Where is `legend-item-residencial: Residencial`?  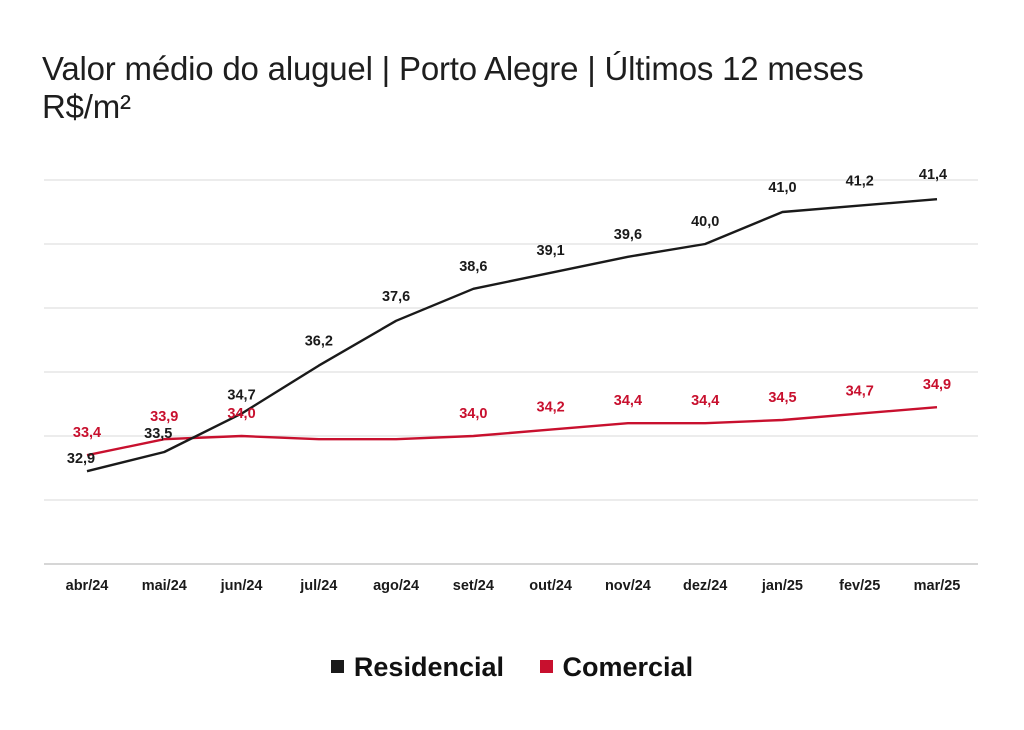 legend-item-residencial: Residencial is located at coordinates (417, 667).